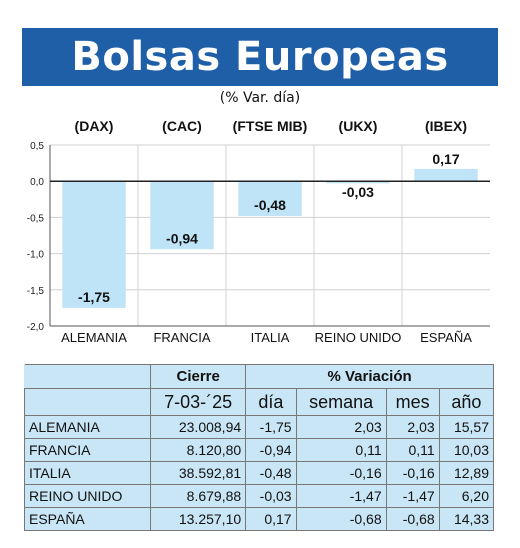 This screenshot has width=520, height=548. Describe the element at coordinates (270, 205) in the screenshot. I see `data-label: -0,48` at that location.